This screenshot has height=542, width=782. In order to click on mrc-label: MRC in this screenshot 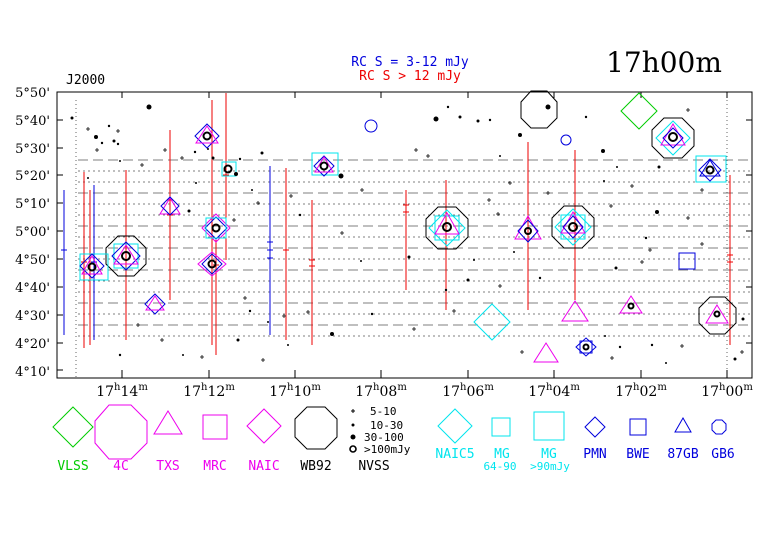, I will do `click(214, 466)`.